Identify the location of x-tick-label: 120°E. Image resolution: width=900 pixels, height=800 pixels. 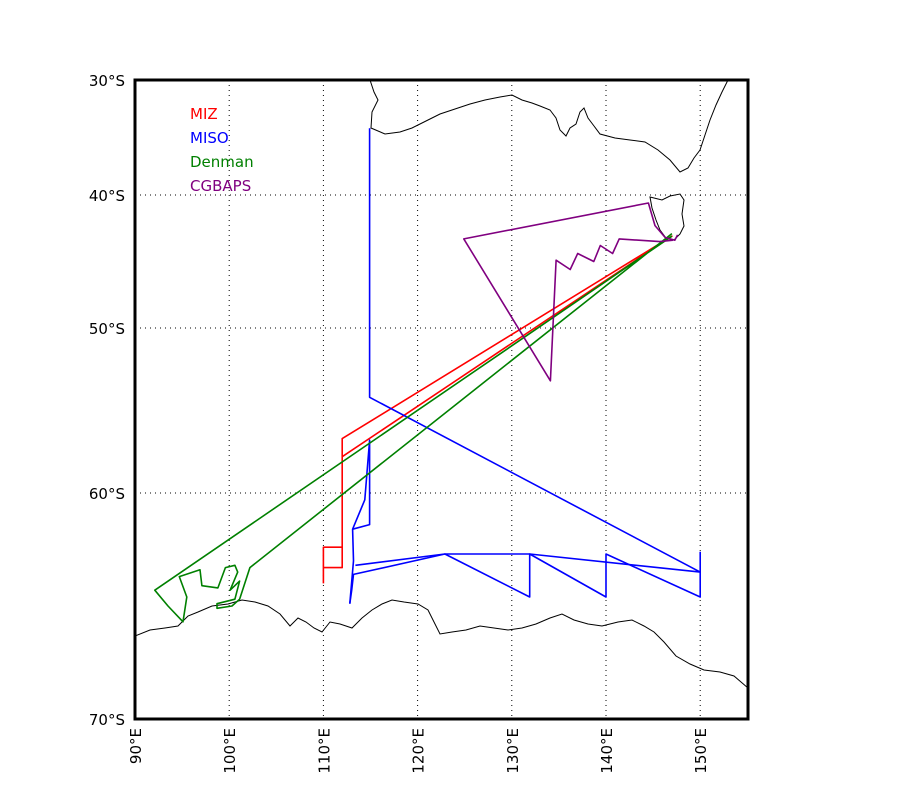
(419, 751).